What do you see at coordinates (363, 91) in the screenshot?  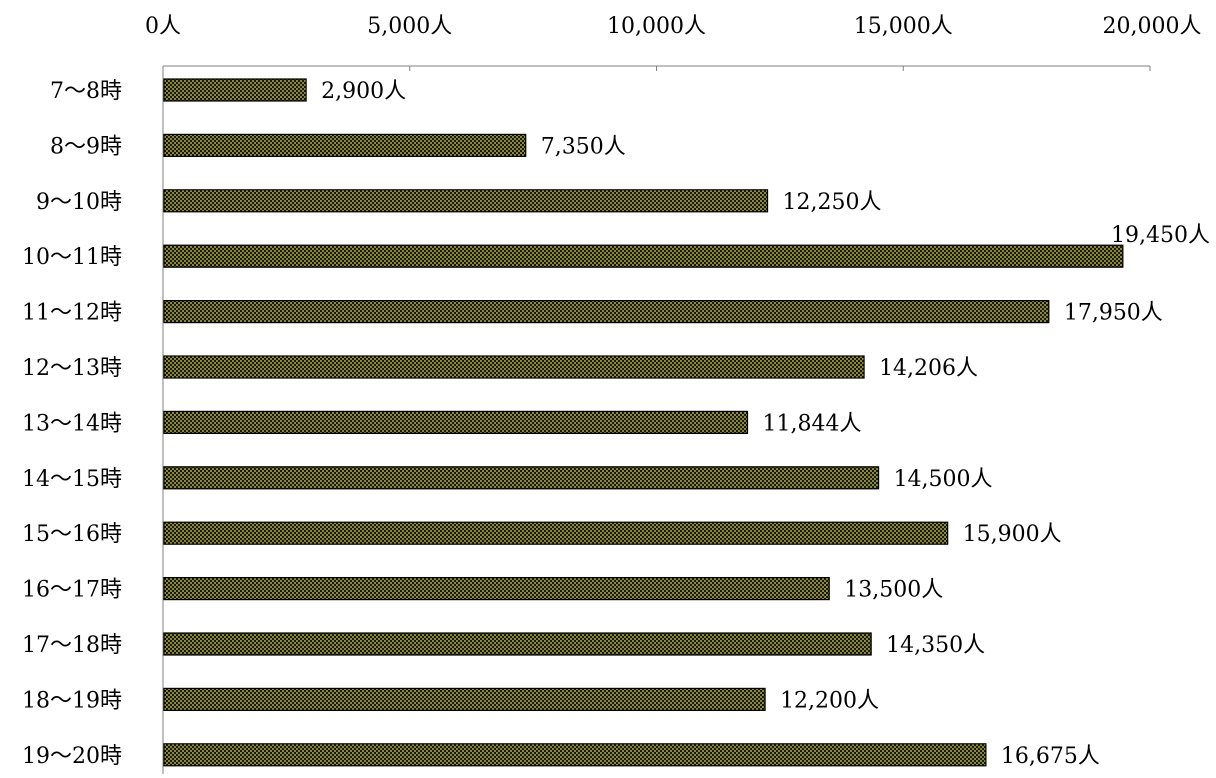 I see `data-label: 2,900人` at bounding box center [363, 91].